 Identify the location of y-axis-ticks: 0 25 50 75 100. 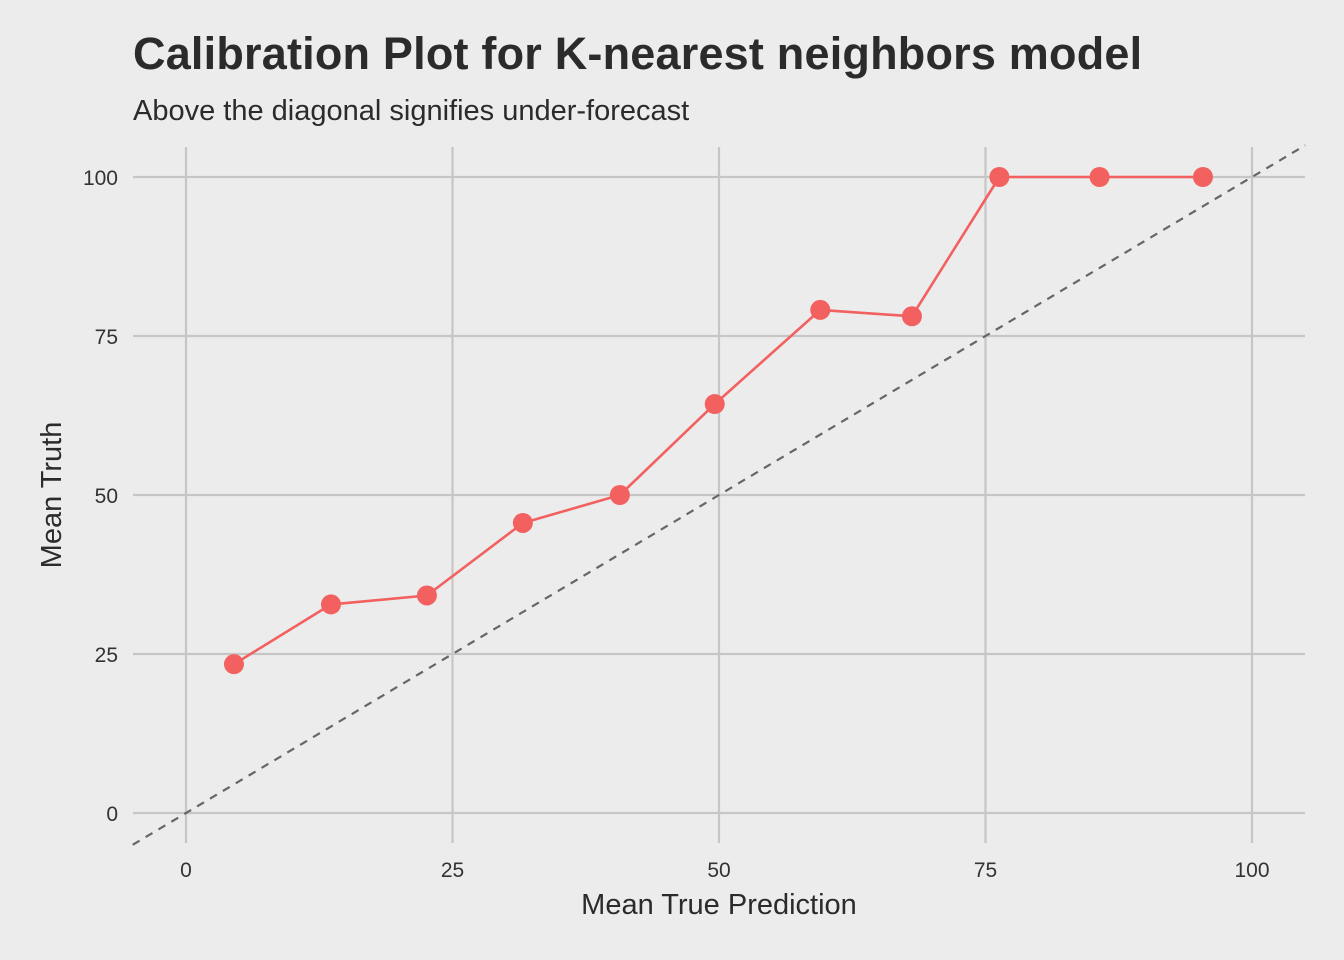
(100, 496).